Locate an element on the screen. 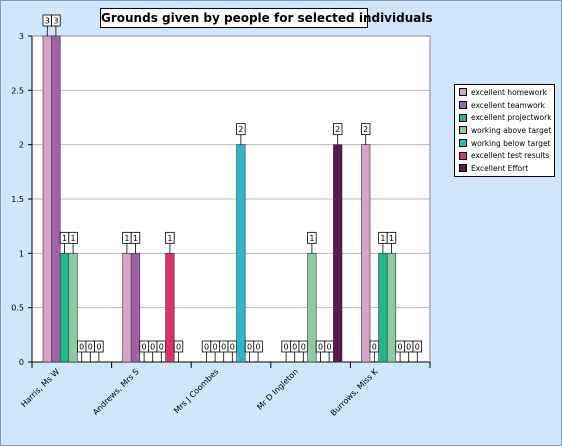 The height and width of the screenshot is (446, 562). legend-item: excellent test results is located at coordinates (504, 155).